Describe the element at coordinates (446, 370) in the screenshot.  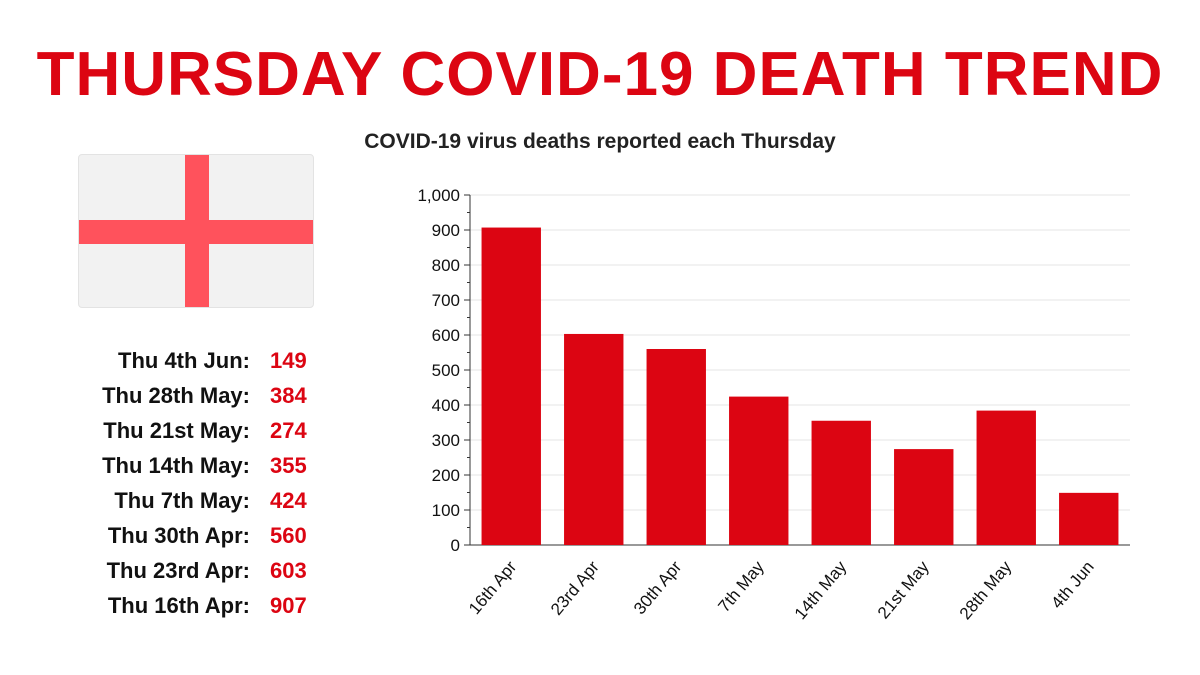
I see `y-tick-label: 500` at that location.